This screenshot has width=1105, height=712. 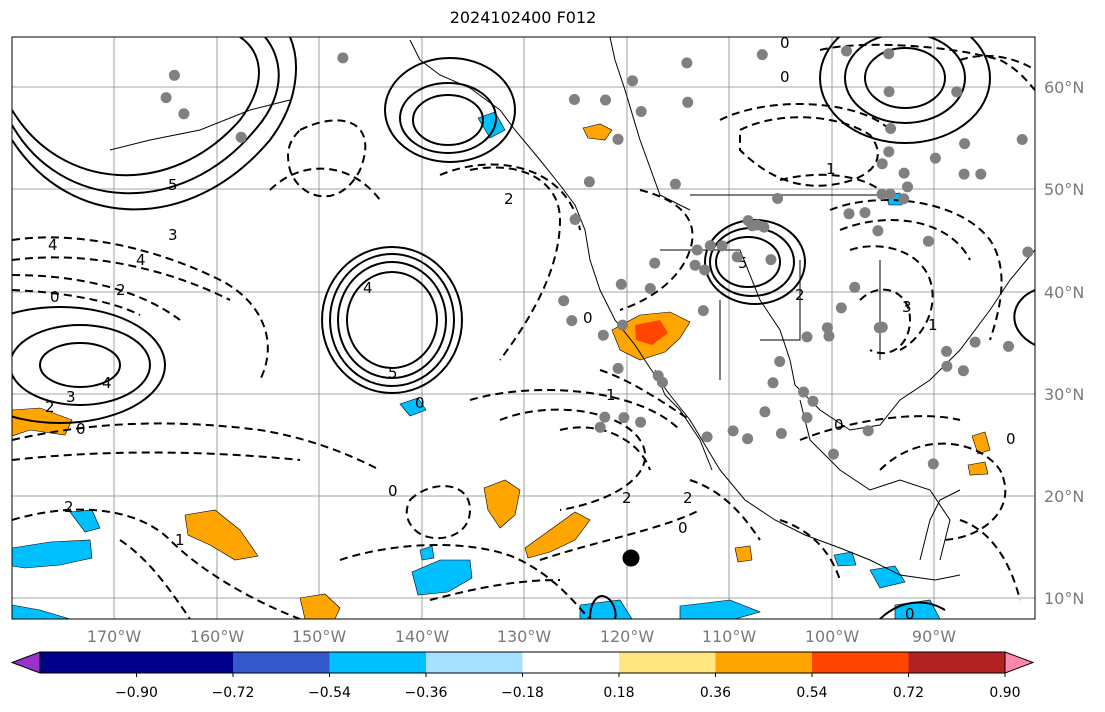 What do you see at coordinates (25, 662) in the screenshot?
I see `colorbar-arrow-left` at bounding box center [25, 662].